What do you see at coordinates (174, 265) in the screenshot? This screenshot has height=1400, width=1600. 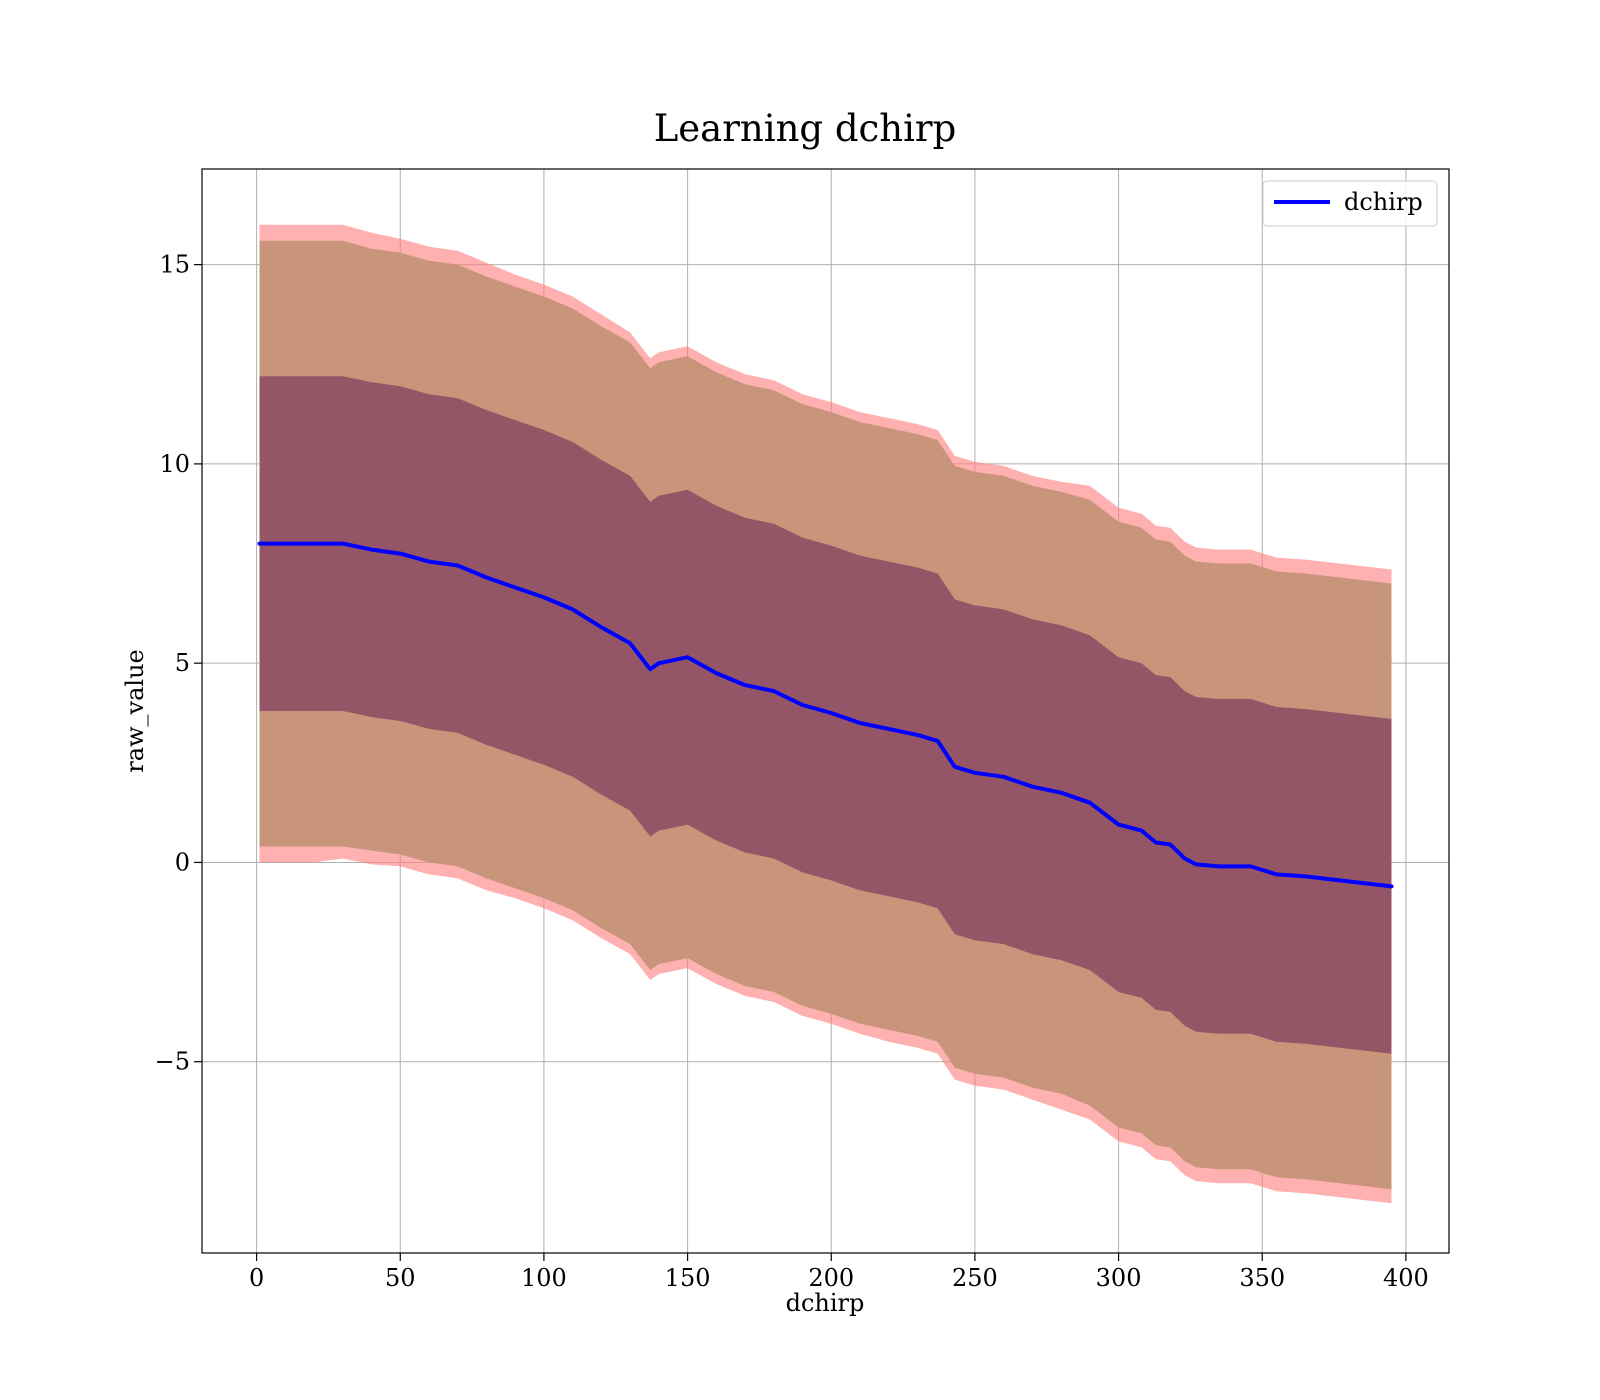 I see `y-tick-label: 15` at bounding box center [174, 265].